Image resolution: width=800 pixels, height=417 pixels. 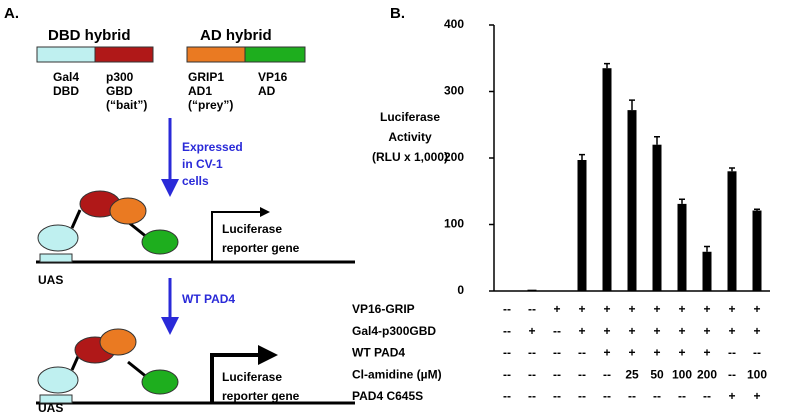 What do you see at coordinates (387, 396) in the screenshot?
I see `condition-label: PAD4 C645S` at bounding box center [387, 396].